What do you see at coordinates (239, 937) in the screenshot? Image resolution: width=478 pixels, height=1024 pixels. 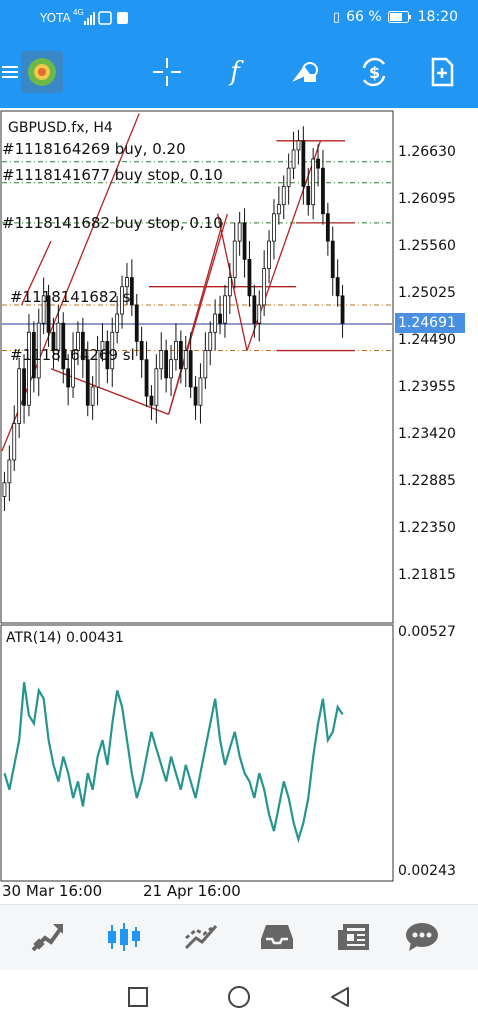 I see `bottom-tab-bar` at bounding box center [239, 937].